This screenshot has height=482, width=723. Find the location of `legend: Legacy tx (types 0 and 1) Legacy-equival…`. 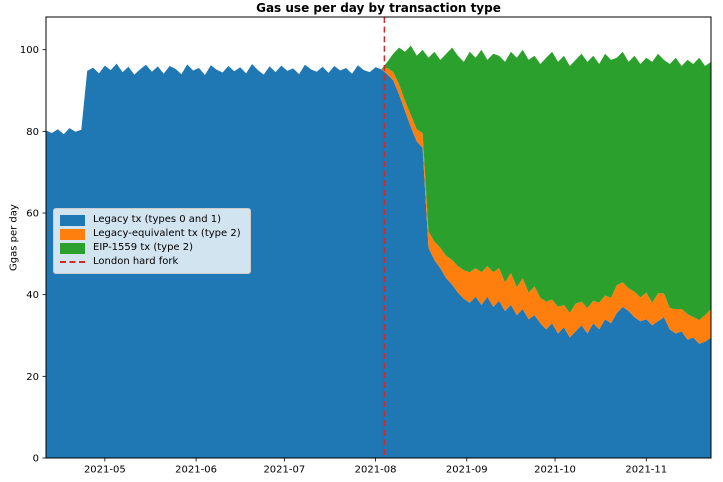

legend: Legacy tx (types 0 and 1) Legacy-equival… is located at coordinates (152, 241).